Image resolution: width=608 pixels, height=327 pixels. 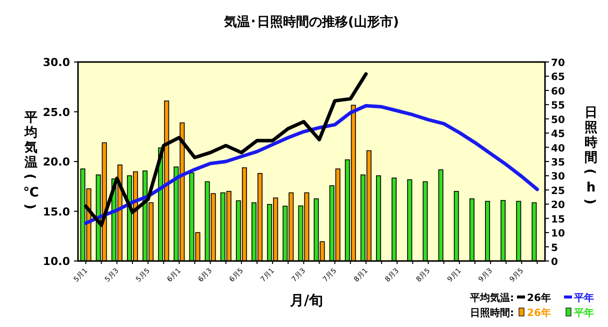 What do you see at coordinates (558, 148) in the screenshot?
I see `y2-tick-label: 40` at bounding box center [558, 148].